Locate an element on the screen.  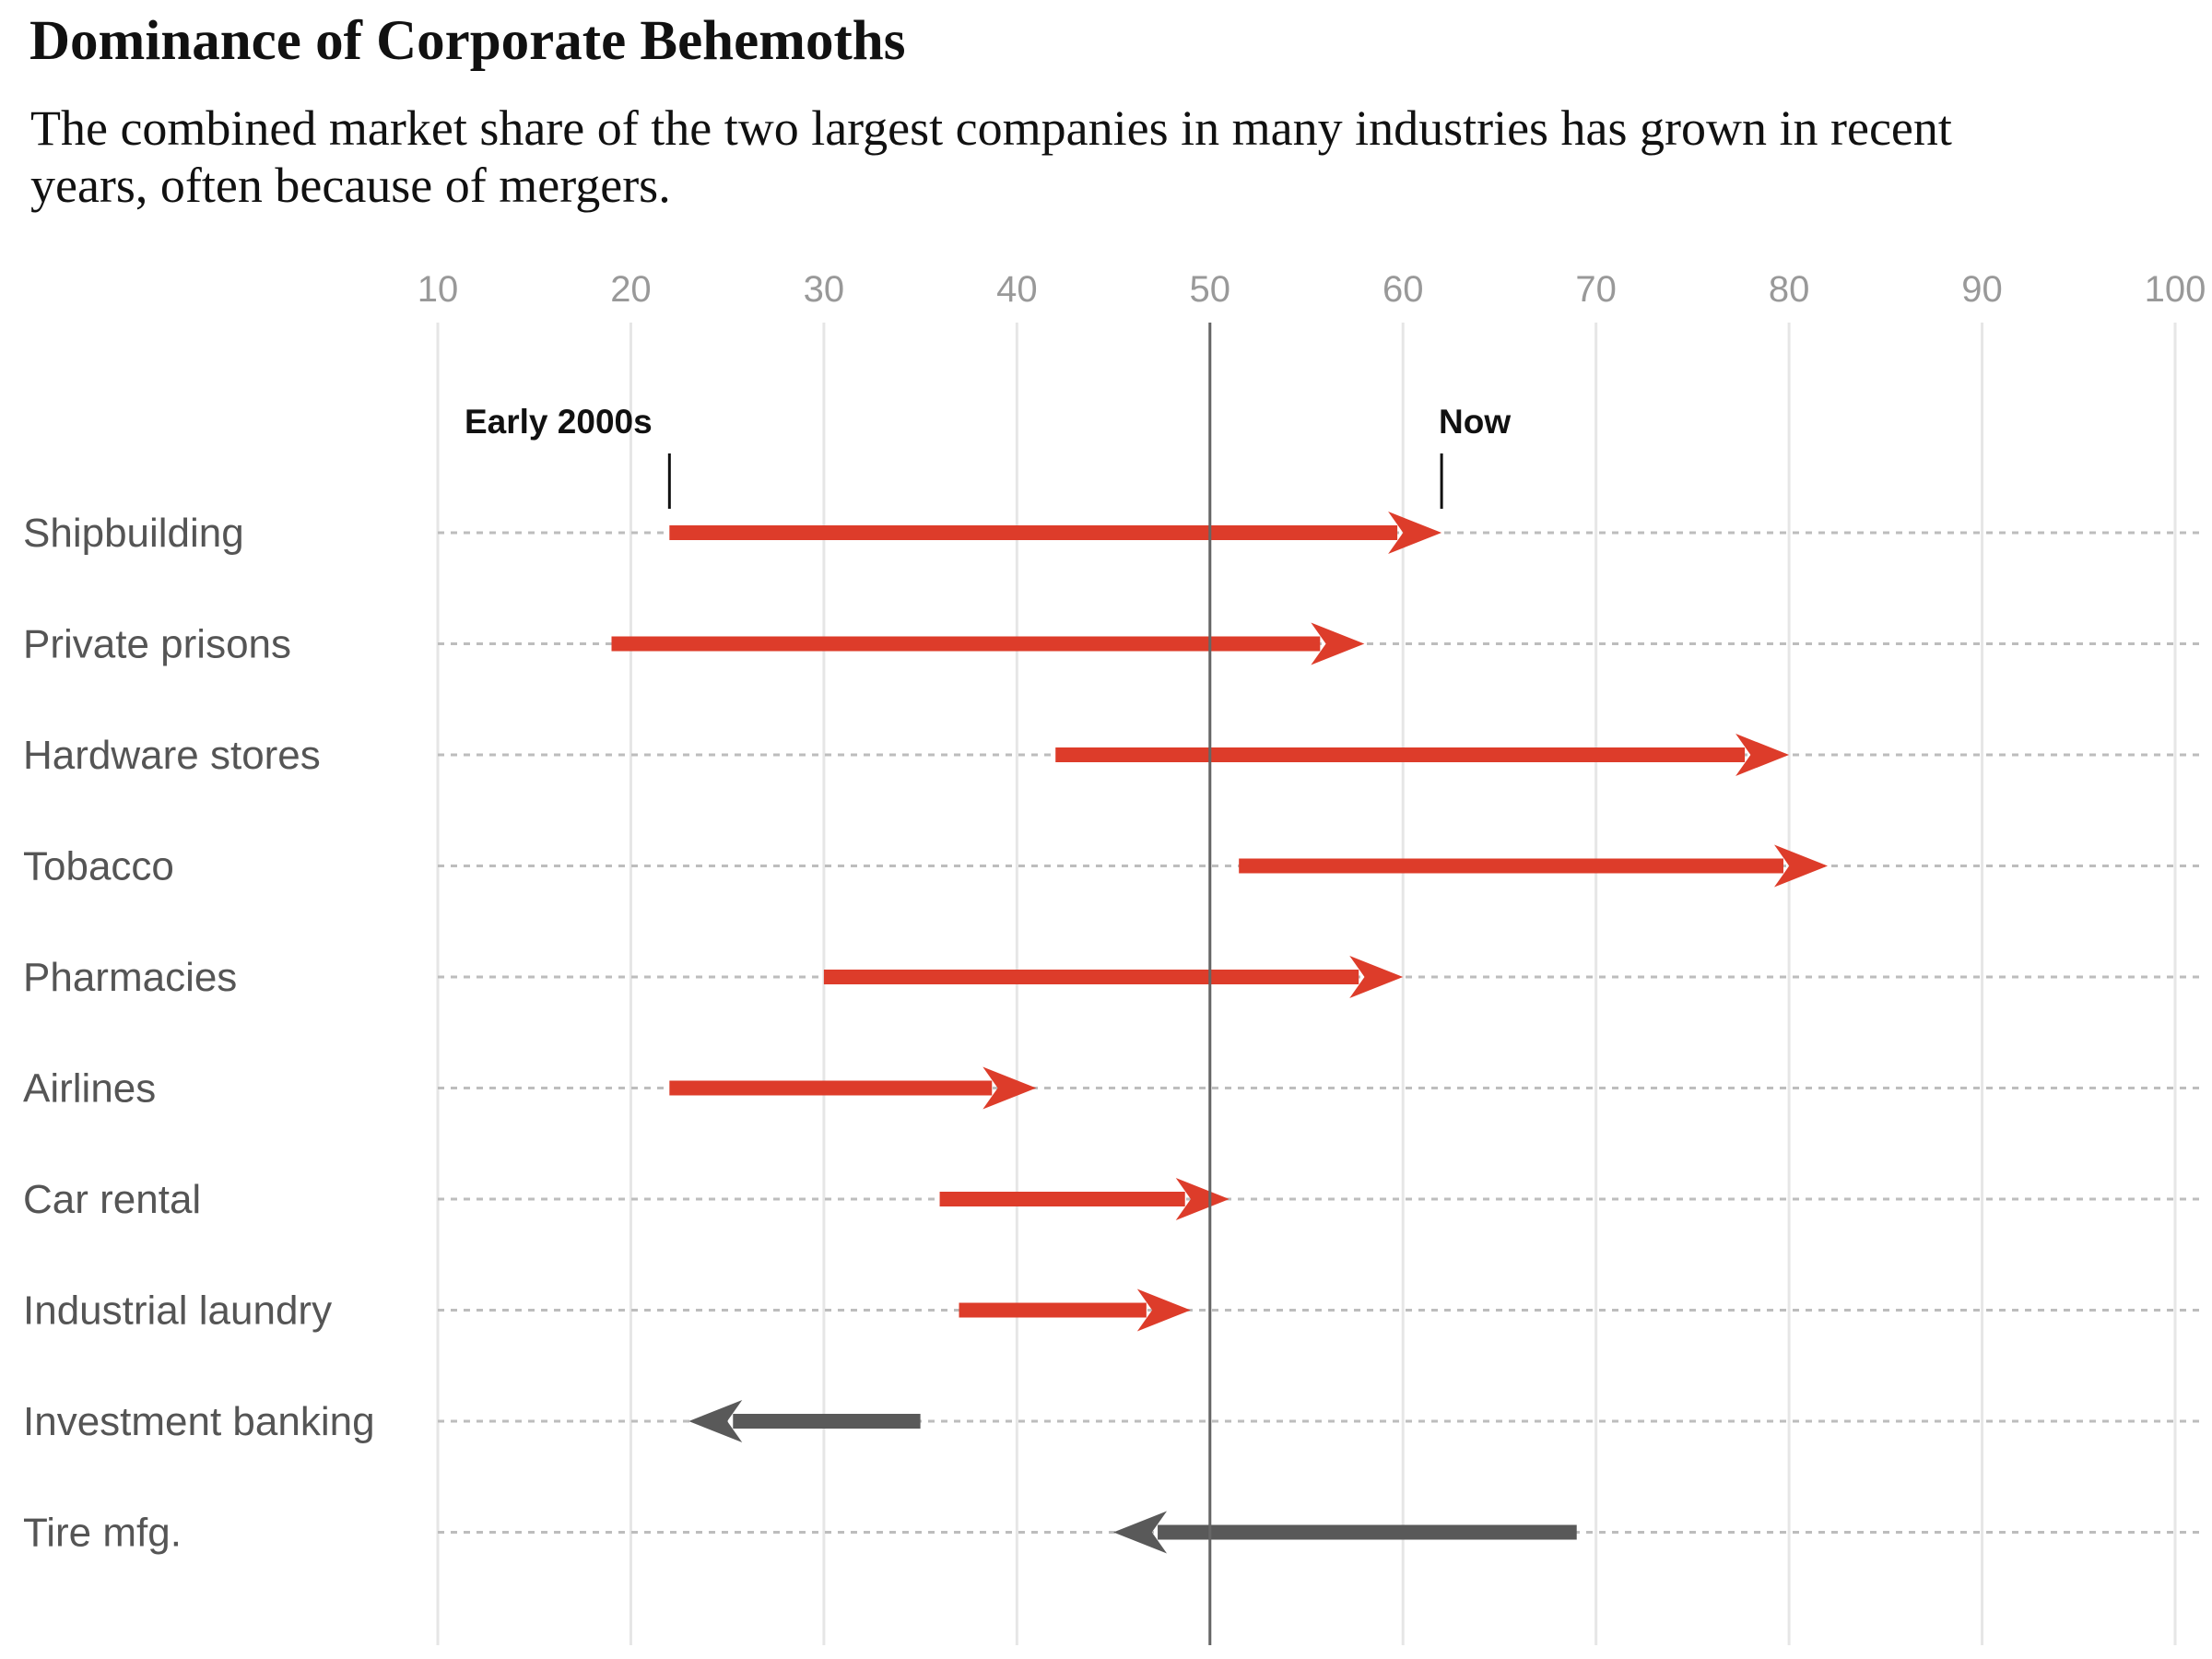
x-tick-label: 60 is located at coordinates (1403, 289).